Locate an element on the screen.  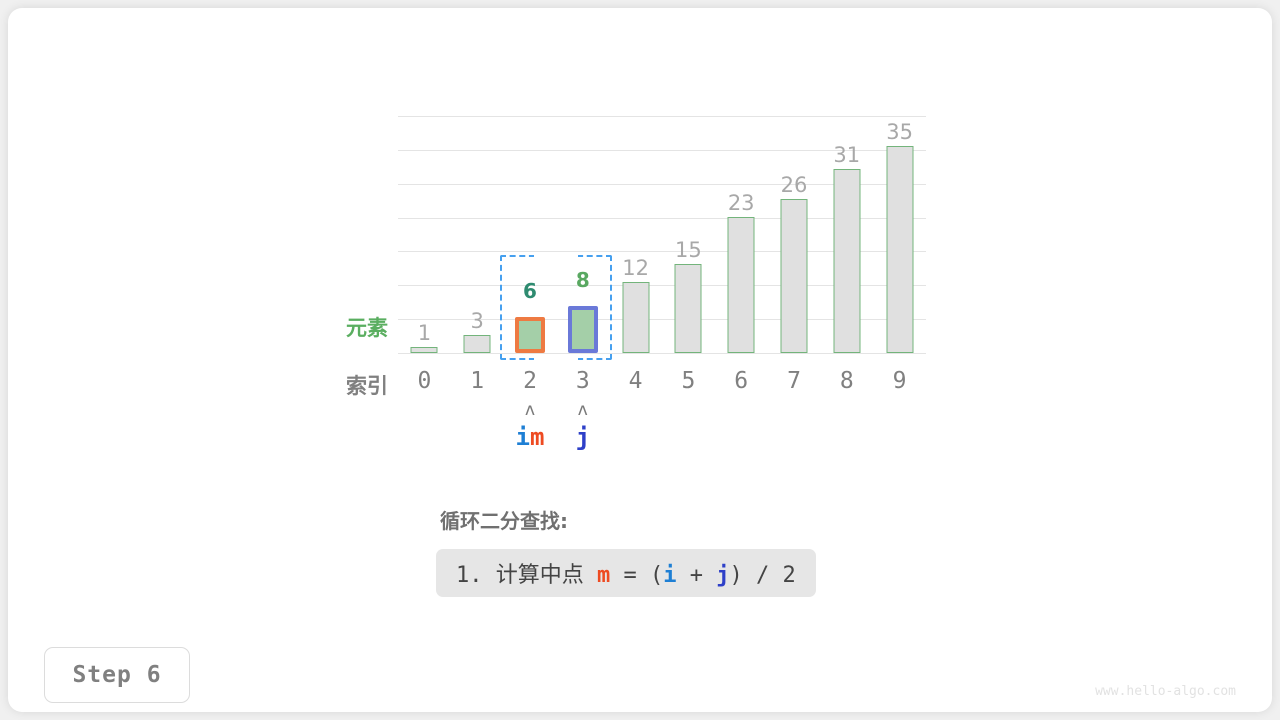
pointer-cell-2: ʌ im is located at coordinates (530, 427).